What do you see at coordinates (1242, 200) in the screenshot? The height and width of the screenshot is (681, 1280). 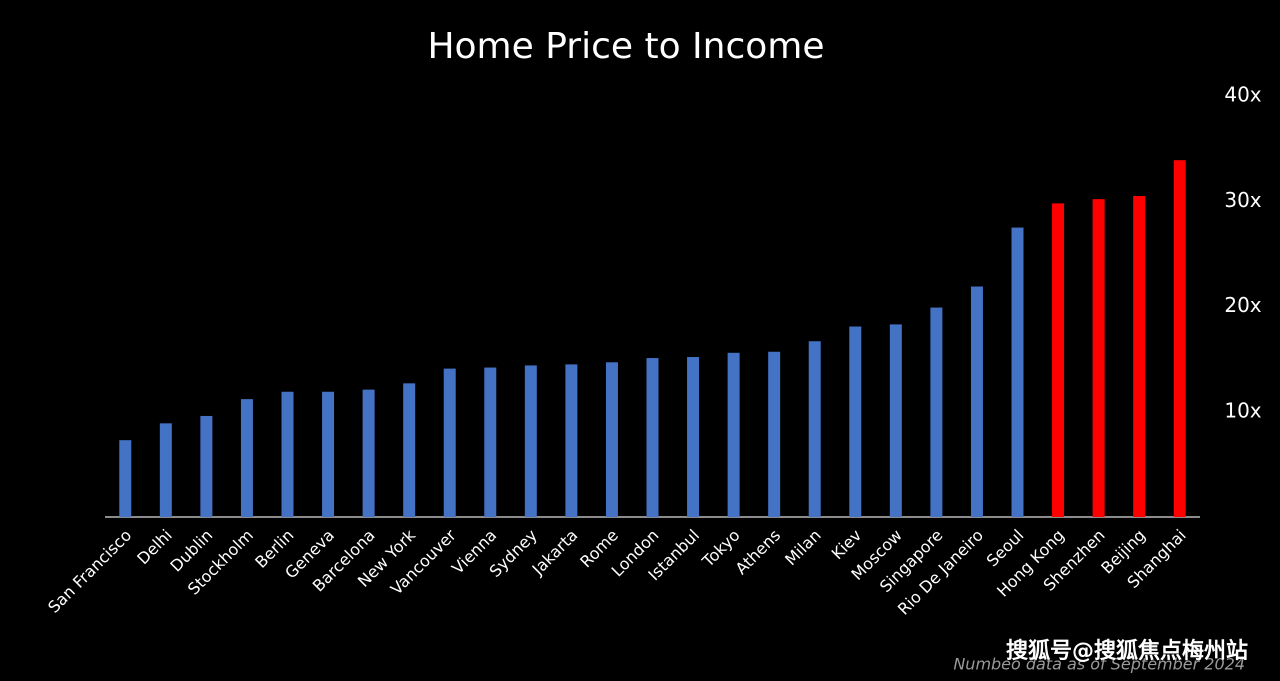 I see `y-tick-label: 30x` at bounding box center [1242, 200].